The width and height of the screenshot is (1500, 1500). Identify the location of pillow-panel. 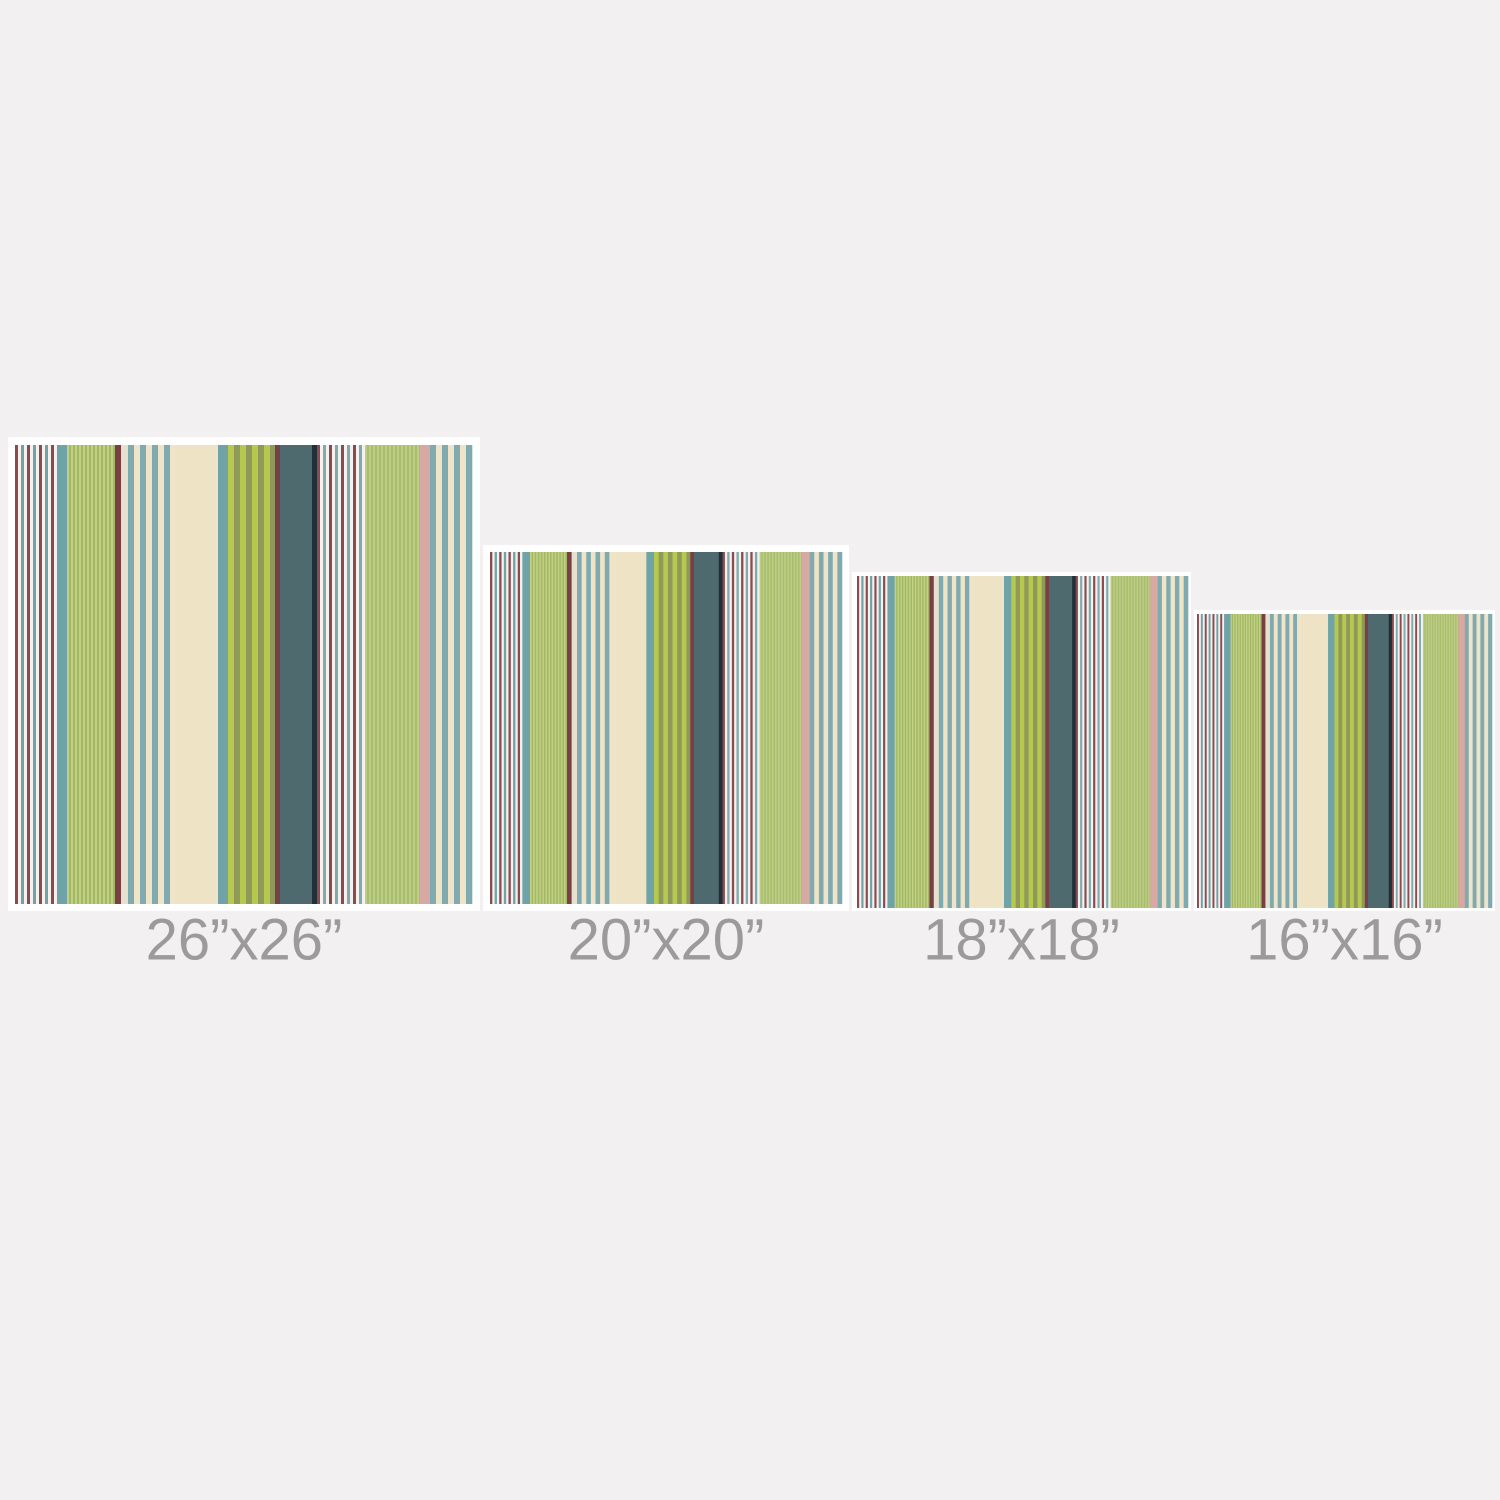
(666, 728).